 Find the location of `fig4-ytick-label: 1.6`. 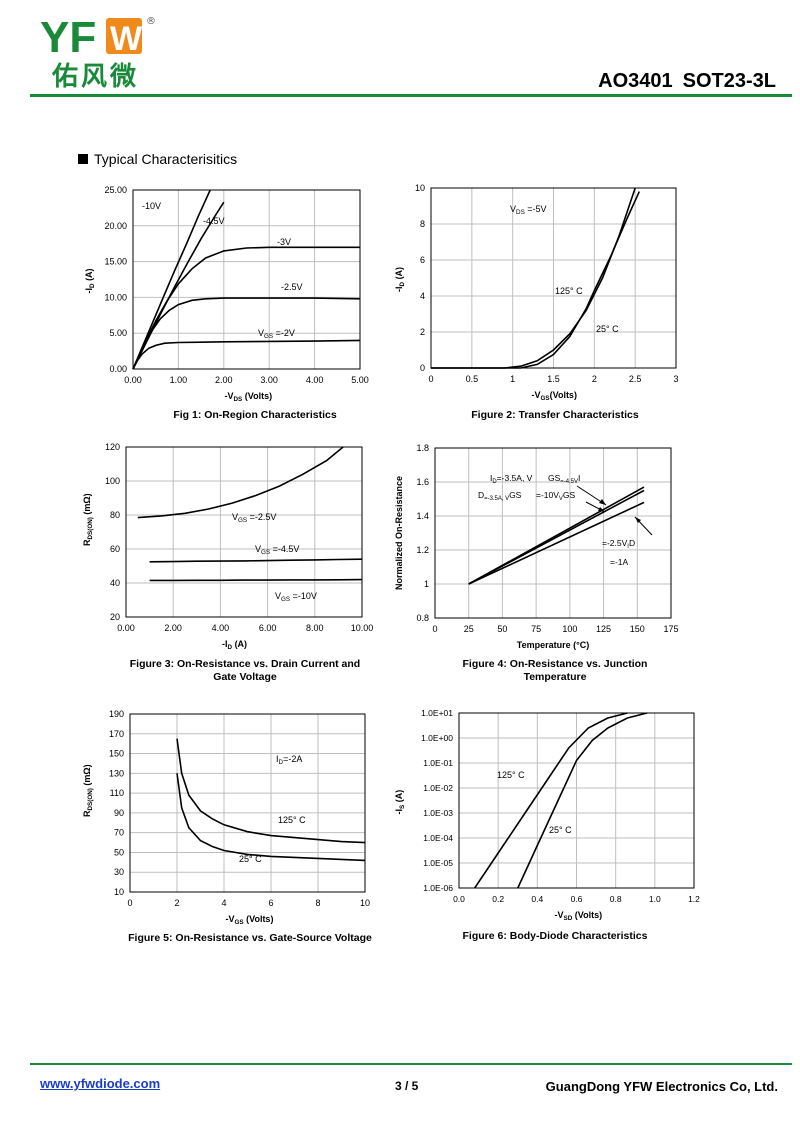

fig4-ytick-label: 1.6 is located at coordinates (422, 482).